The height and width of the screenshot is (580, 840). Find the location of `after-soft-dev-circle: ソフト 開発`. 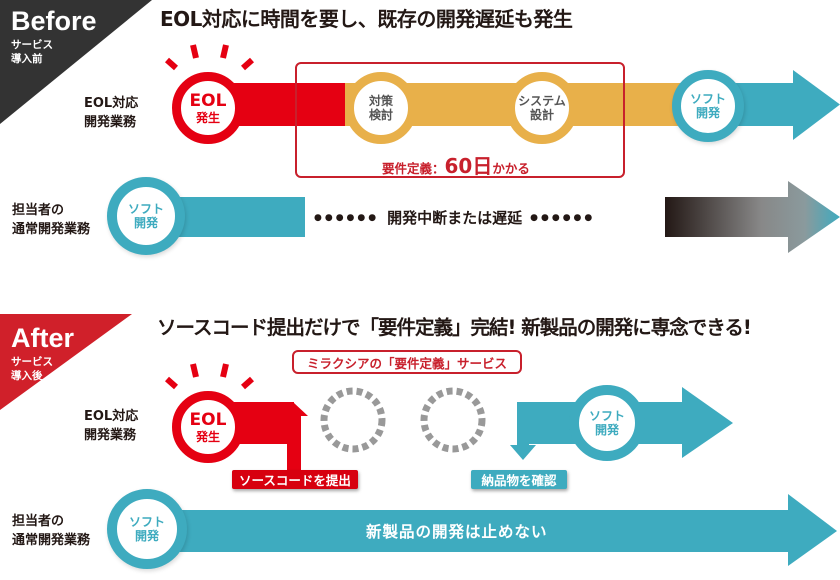

after-soft-dev-circle: ソフト 開発 is located at coordinates (607, 423).